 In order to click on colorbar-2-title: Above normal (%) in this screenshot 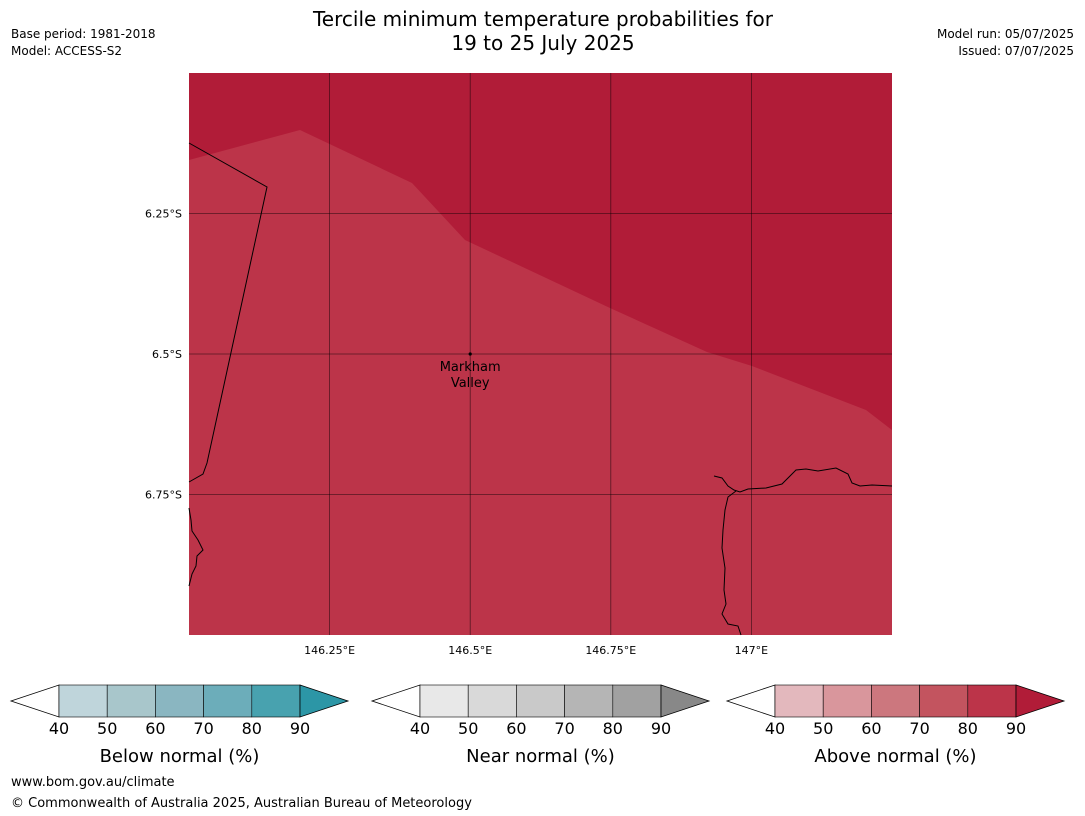, I will do `click(895, 756)`.